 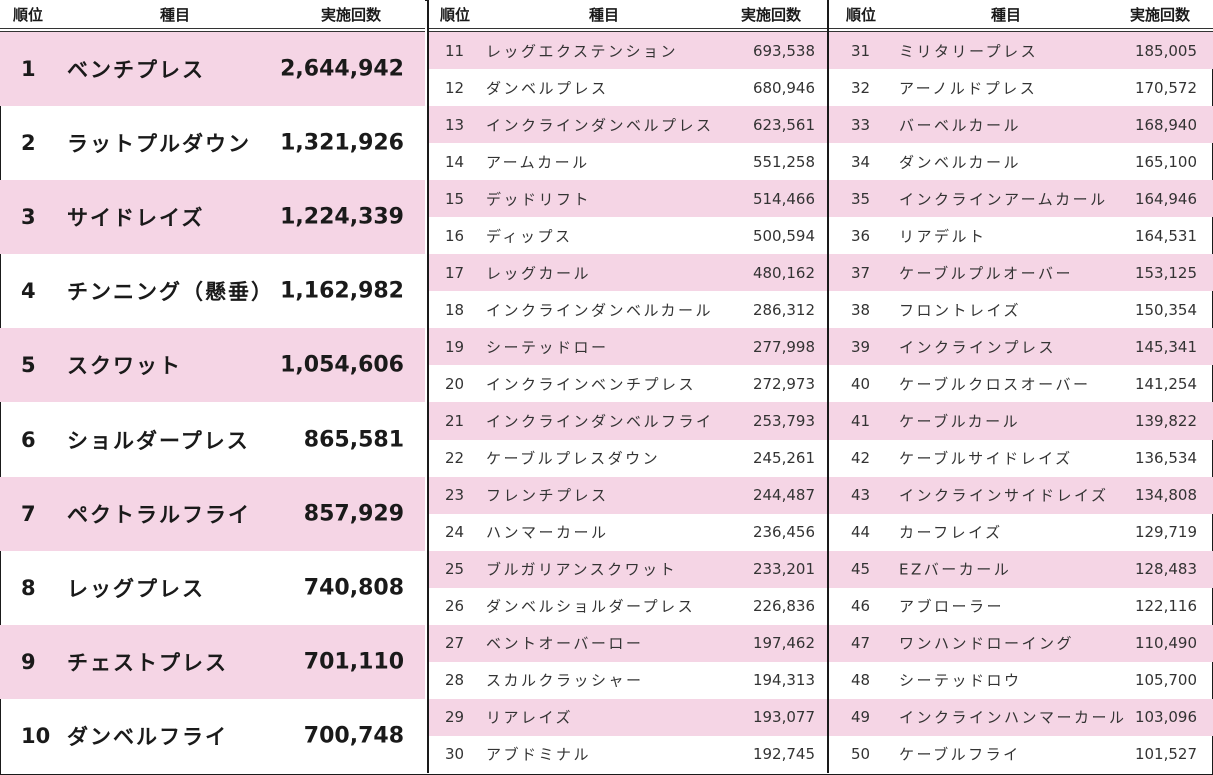 I want to click on count-cell: 740,808, so click(x=353, y=588).